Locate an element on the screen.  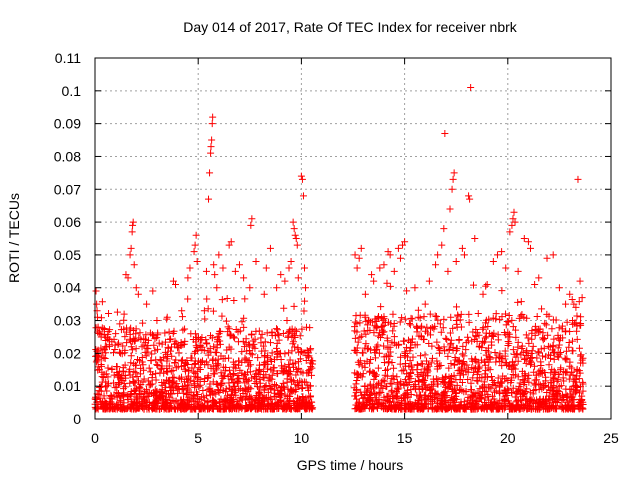
x-axis-label: GPS time / hours is located at coordinates (350, 465).